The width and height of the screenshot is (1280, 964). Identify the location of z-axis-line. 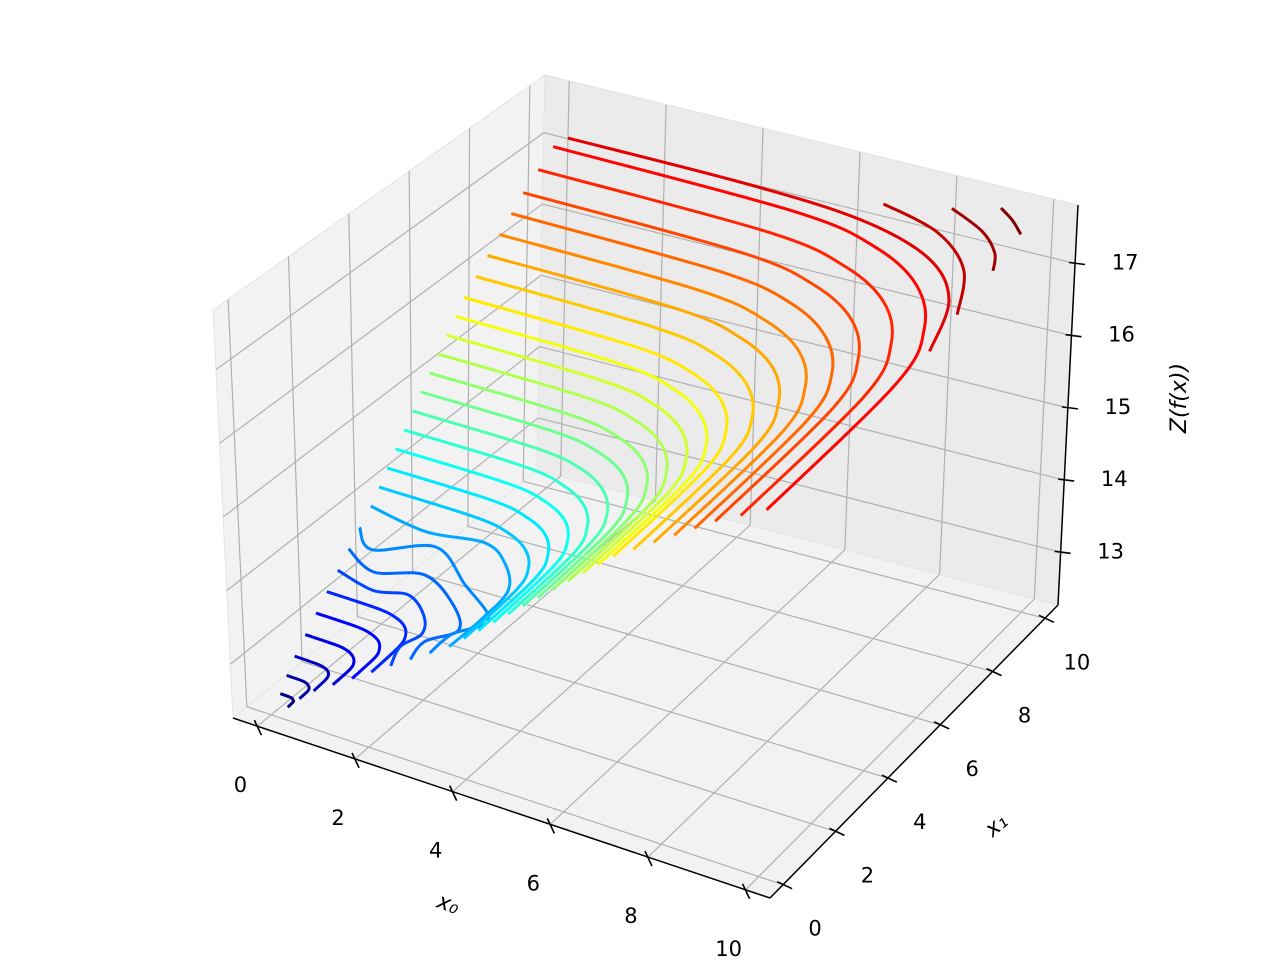
(1068, 405).